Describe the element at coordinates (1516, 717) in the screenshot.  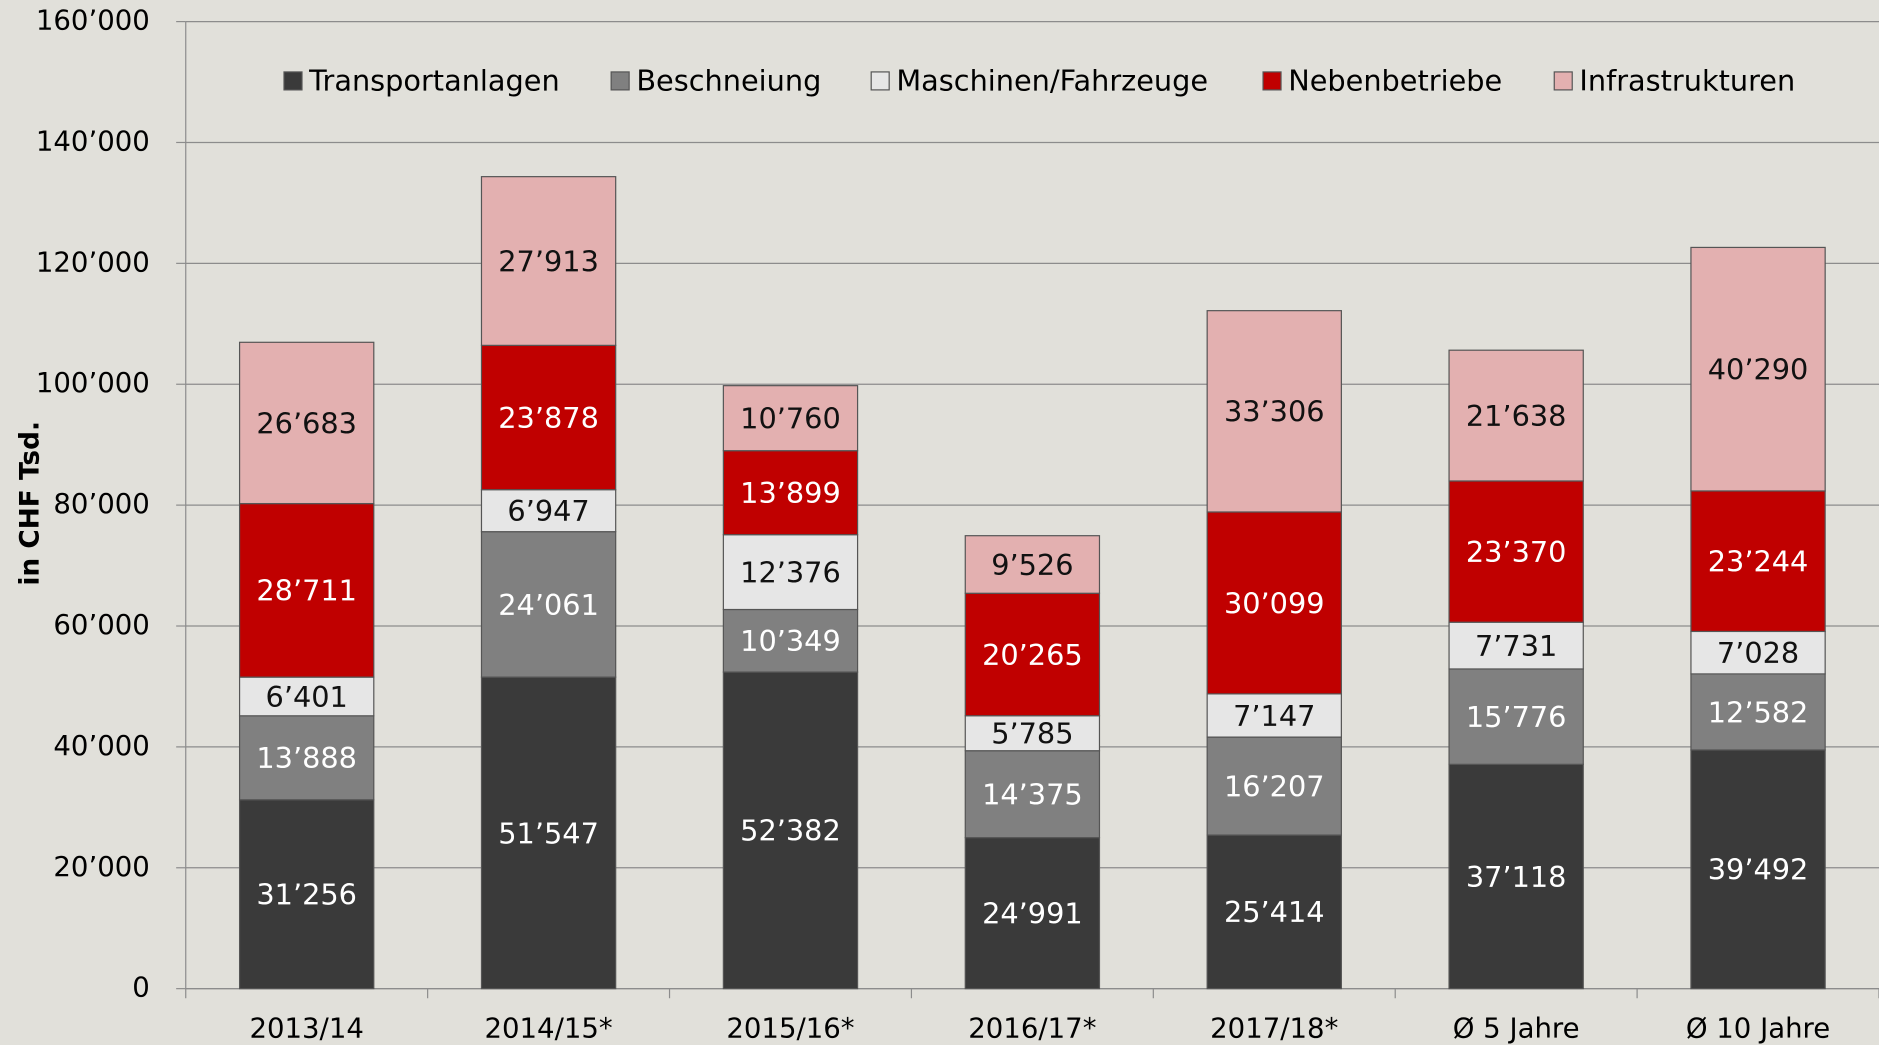
I see `data-label: 15’776` at that location.